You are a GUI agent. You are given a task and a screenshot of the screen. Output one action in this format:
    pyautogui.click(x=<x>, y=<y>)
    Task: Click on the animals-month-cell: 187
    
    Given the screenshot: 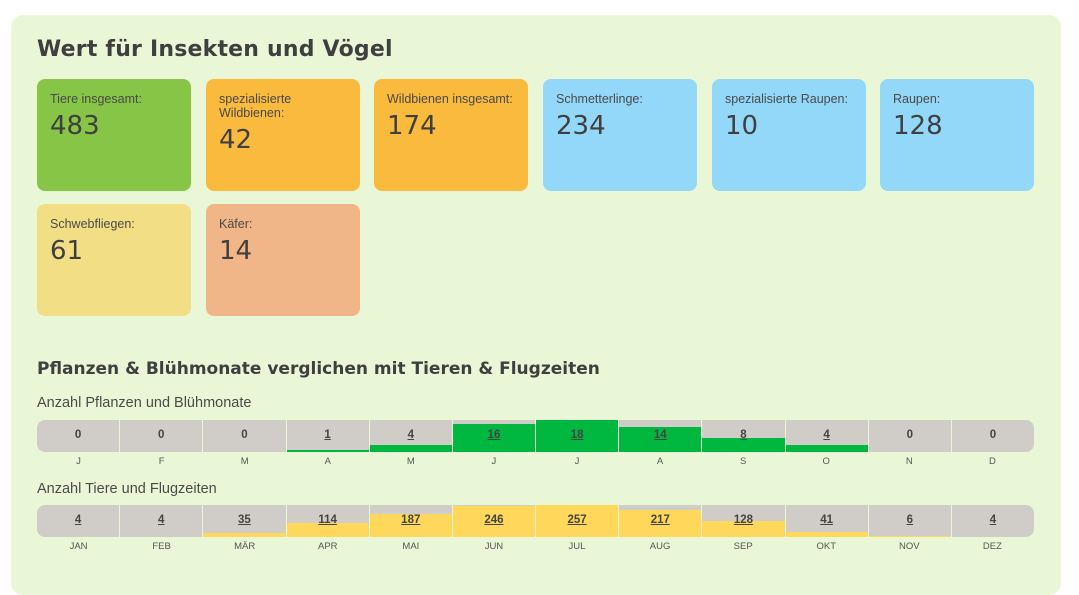 What is the action you would take?
    pyautogui.click(x=410, y=521)
    